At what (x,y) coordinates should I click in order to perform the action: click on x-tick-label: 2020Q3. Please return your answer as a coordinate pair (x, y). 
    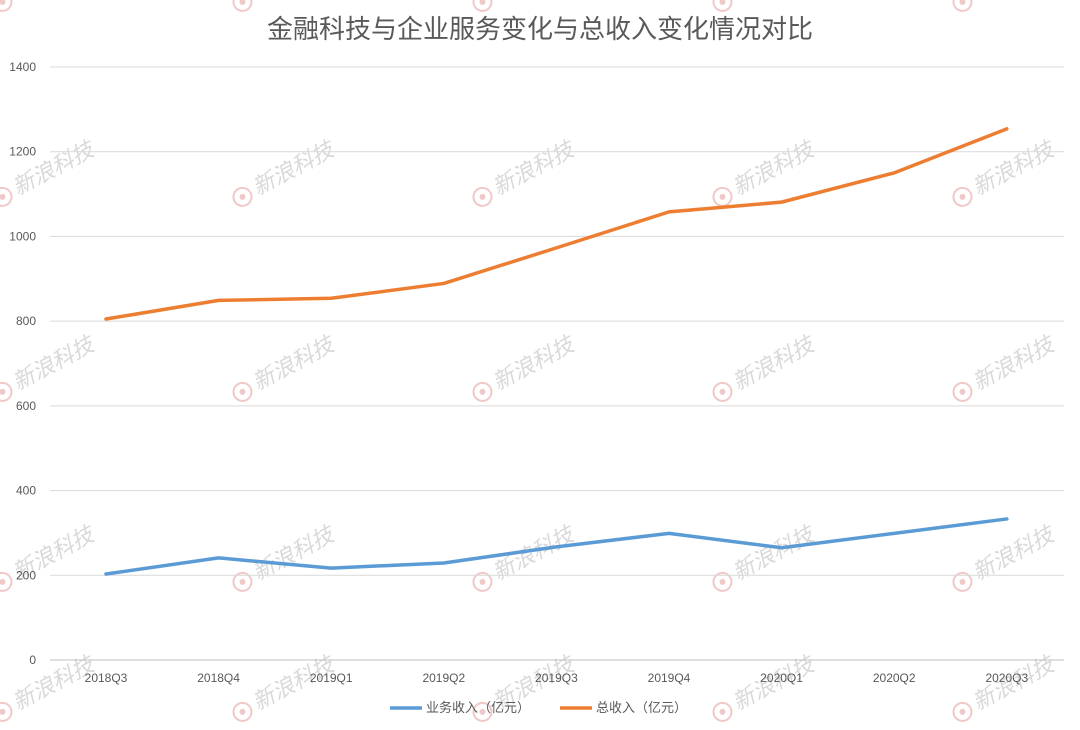
    Looking at the image, I should click on (1006, 678).